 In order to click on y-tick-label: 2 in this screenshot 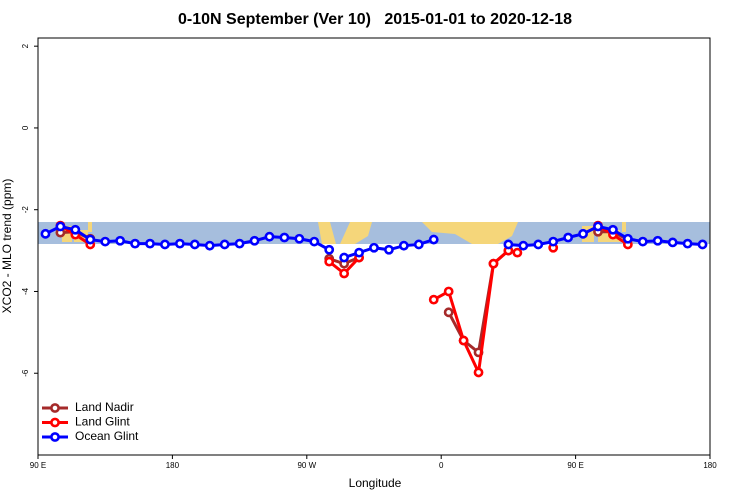, I will do `click(25, 45)`.